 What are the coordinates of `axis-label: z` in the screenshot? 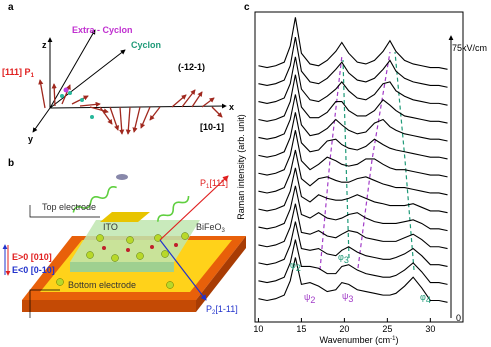 It's located at (44, 45).